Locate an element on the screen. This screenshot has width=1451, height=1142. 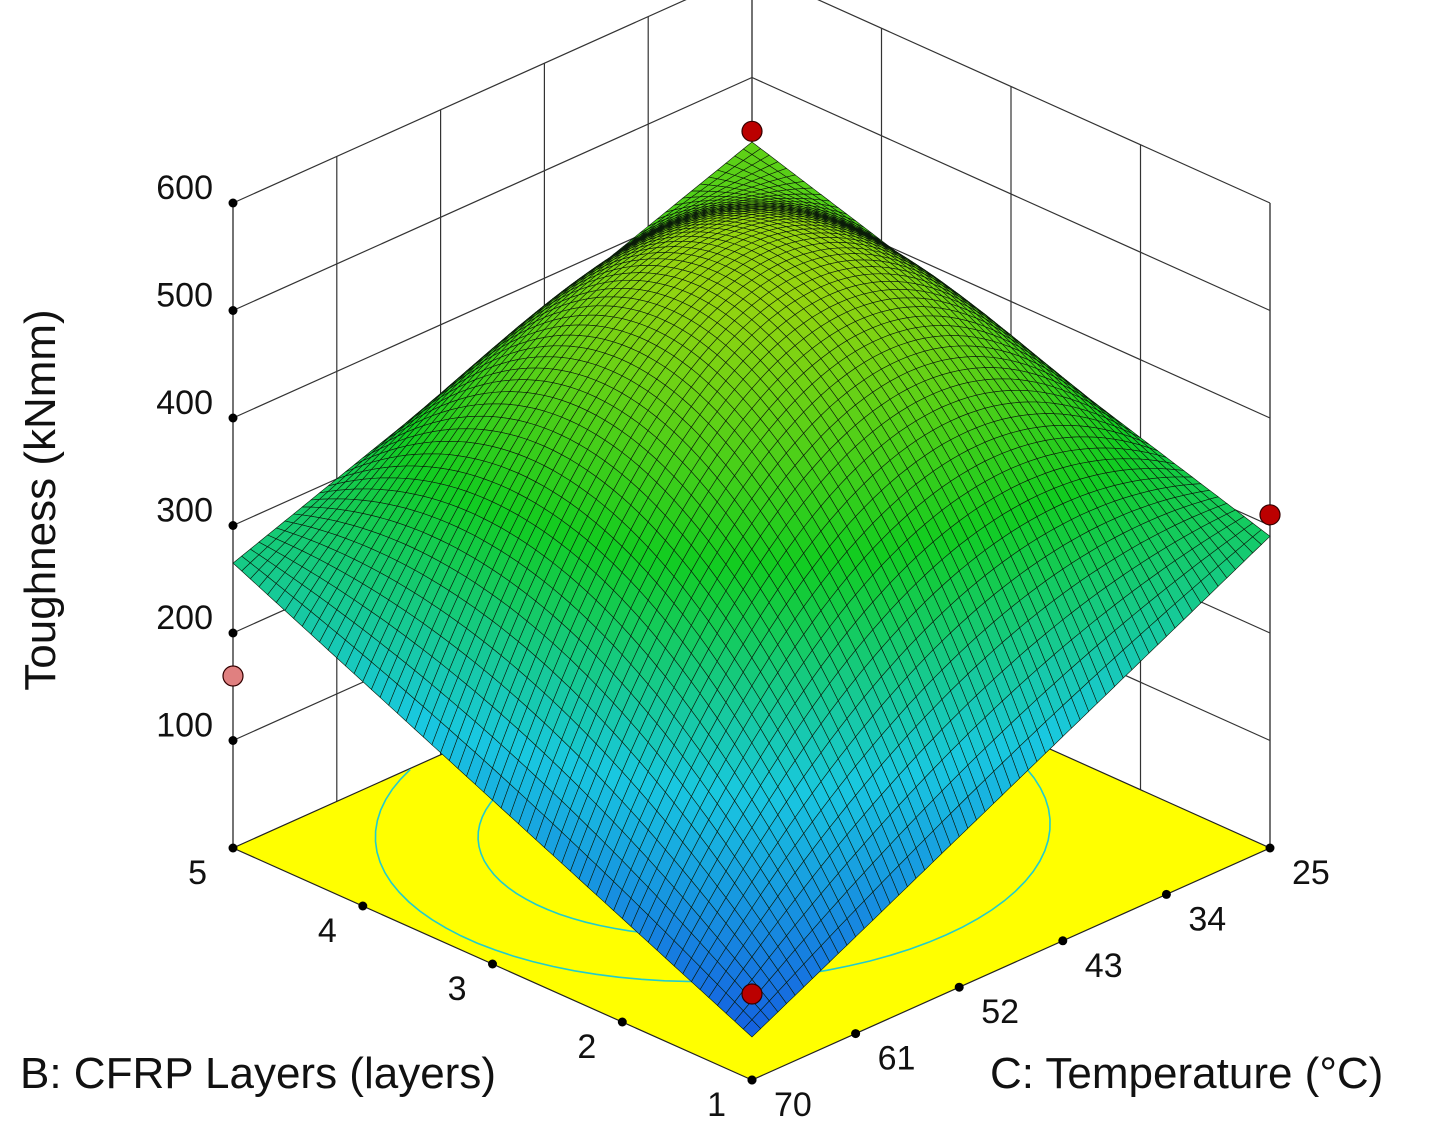
c-tick-label: 61 is located at coordinates (897, 1059).